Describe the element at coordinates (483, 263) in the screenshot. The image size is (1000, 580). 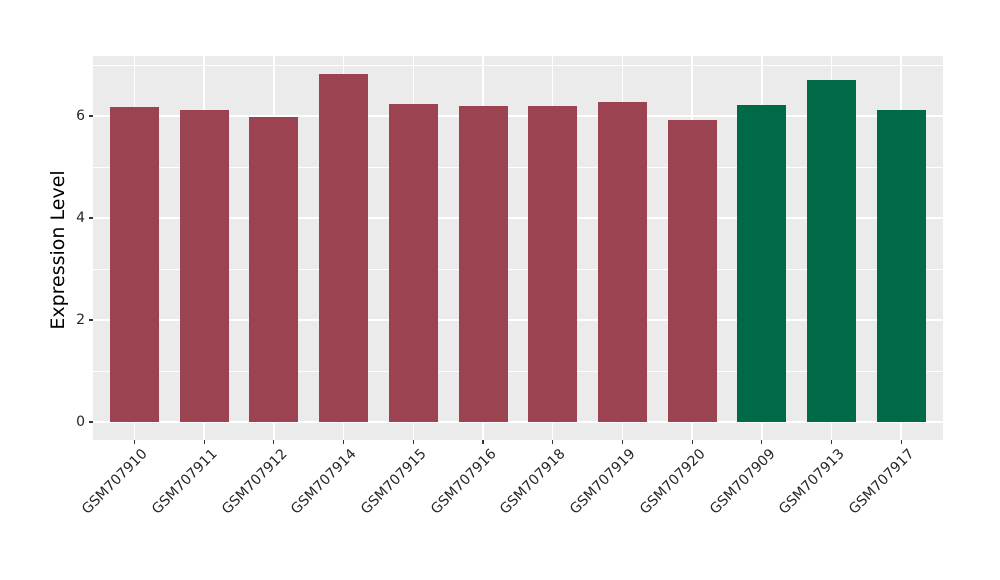
I see `bar-GSM707916` at that location.